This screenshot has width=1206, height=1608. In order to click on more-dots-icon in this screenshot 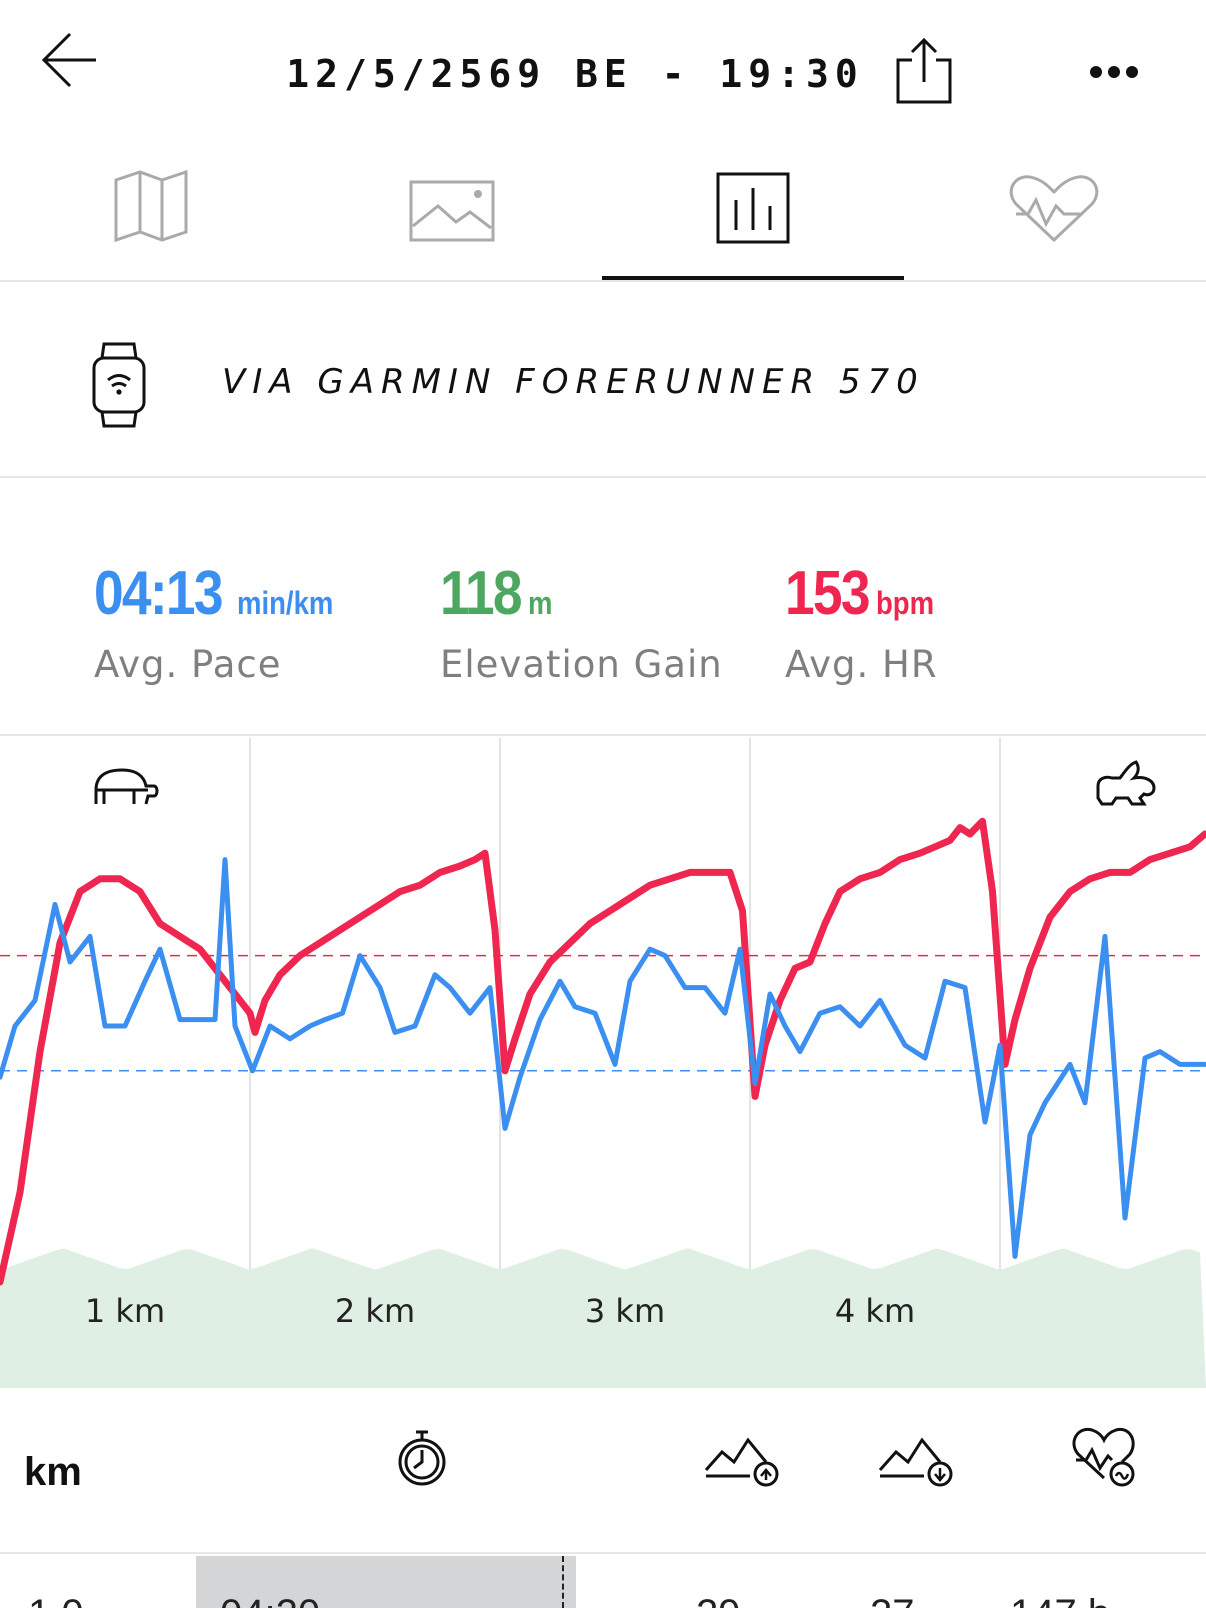, I will do `click(1114, 72)`.